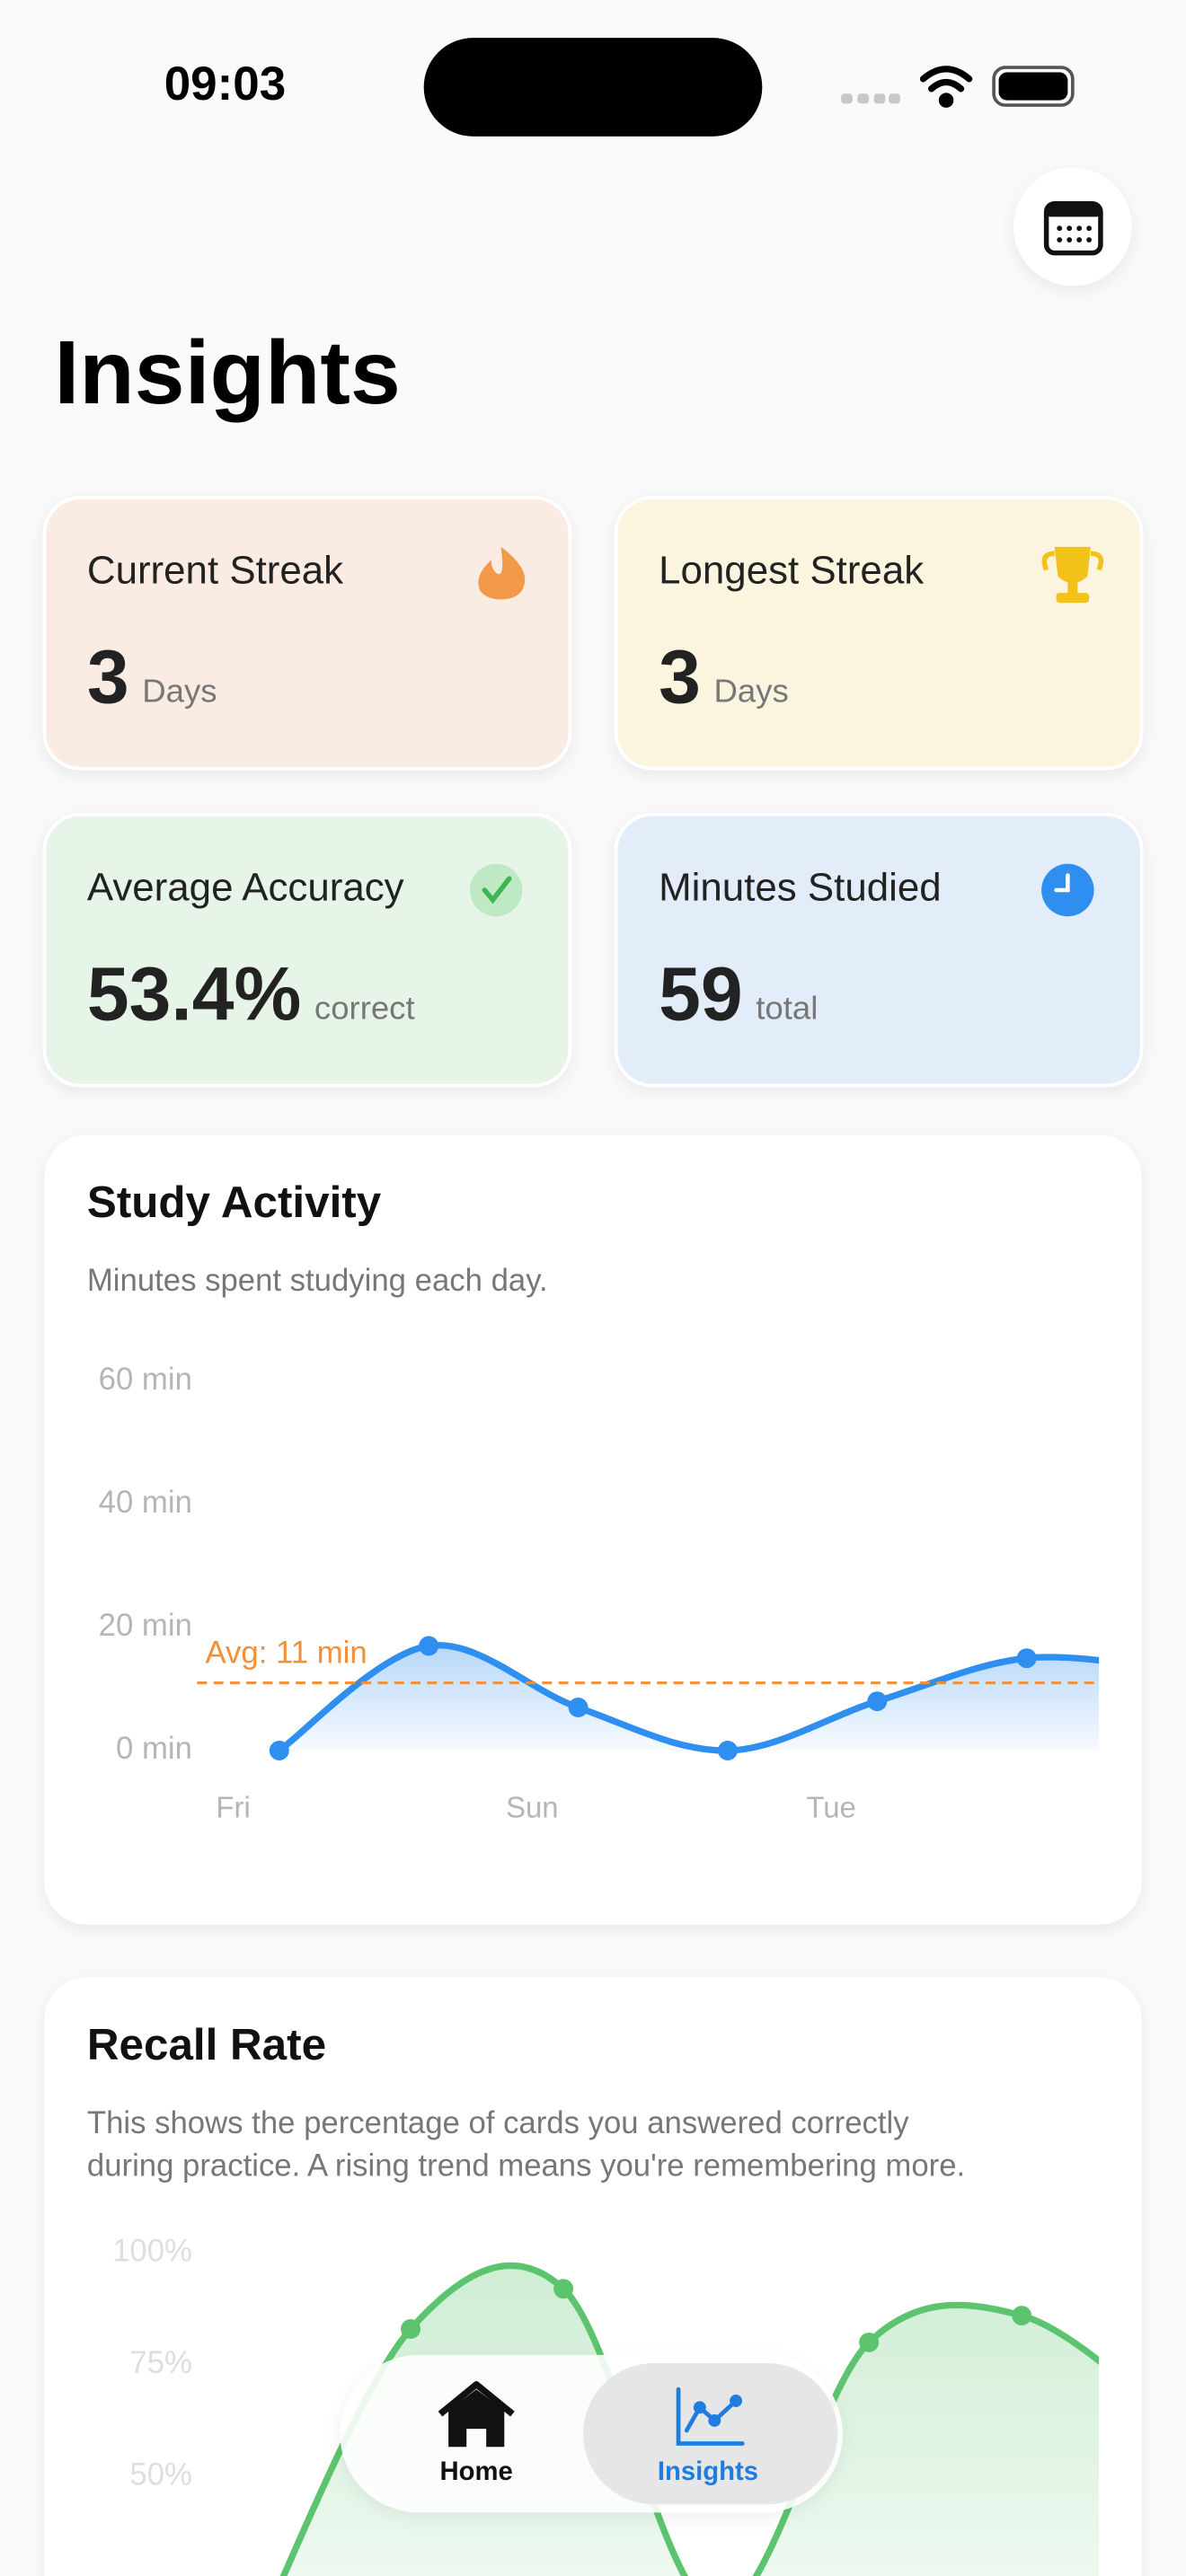 The height and width of the screenshot is (2576, 1186). I want to click on battery-level, so click(1033, 86).